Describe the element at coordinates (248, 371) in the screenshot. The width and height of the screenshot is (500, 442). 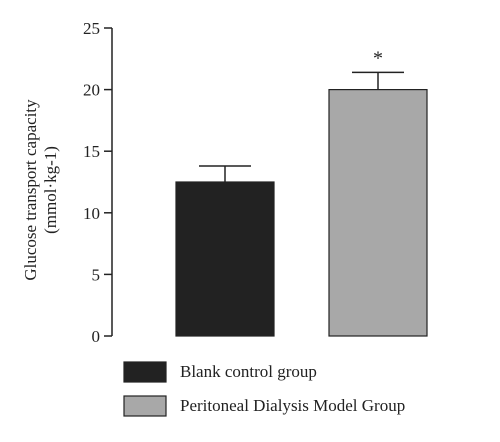
I see `legend-label: Blank control group` at that location.